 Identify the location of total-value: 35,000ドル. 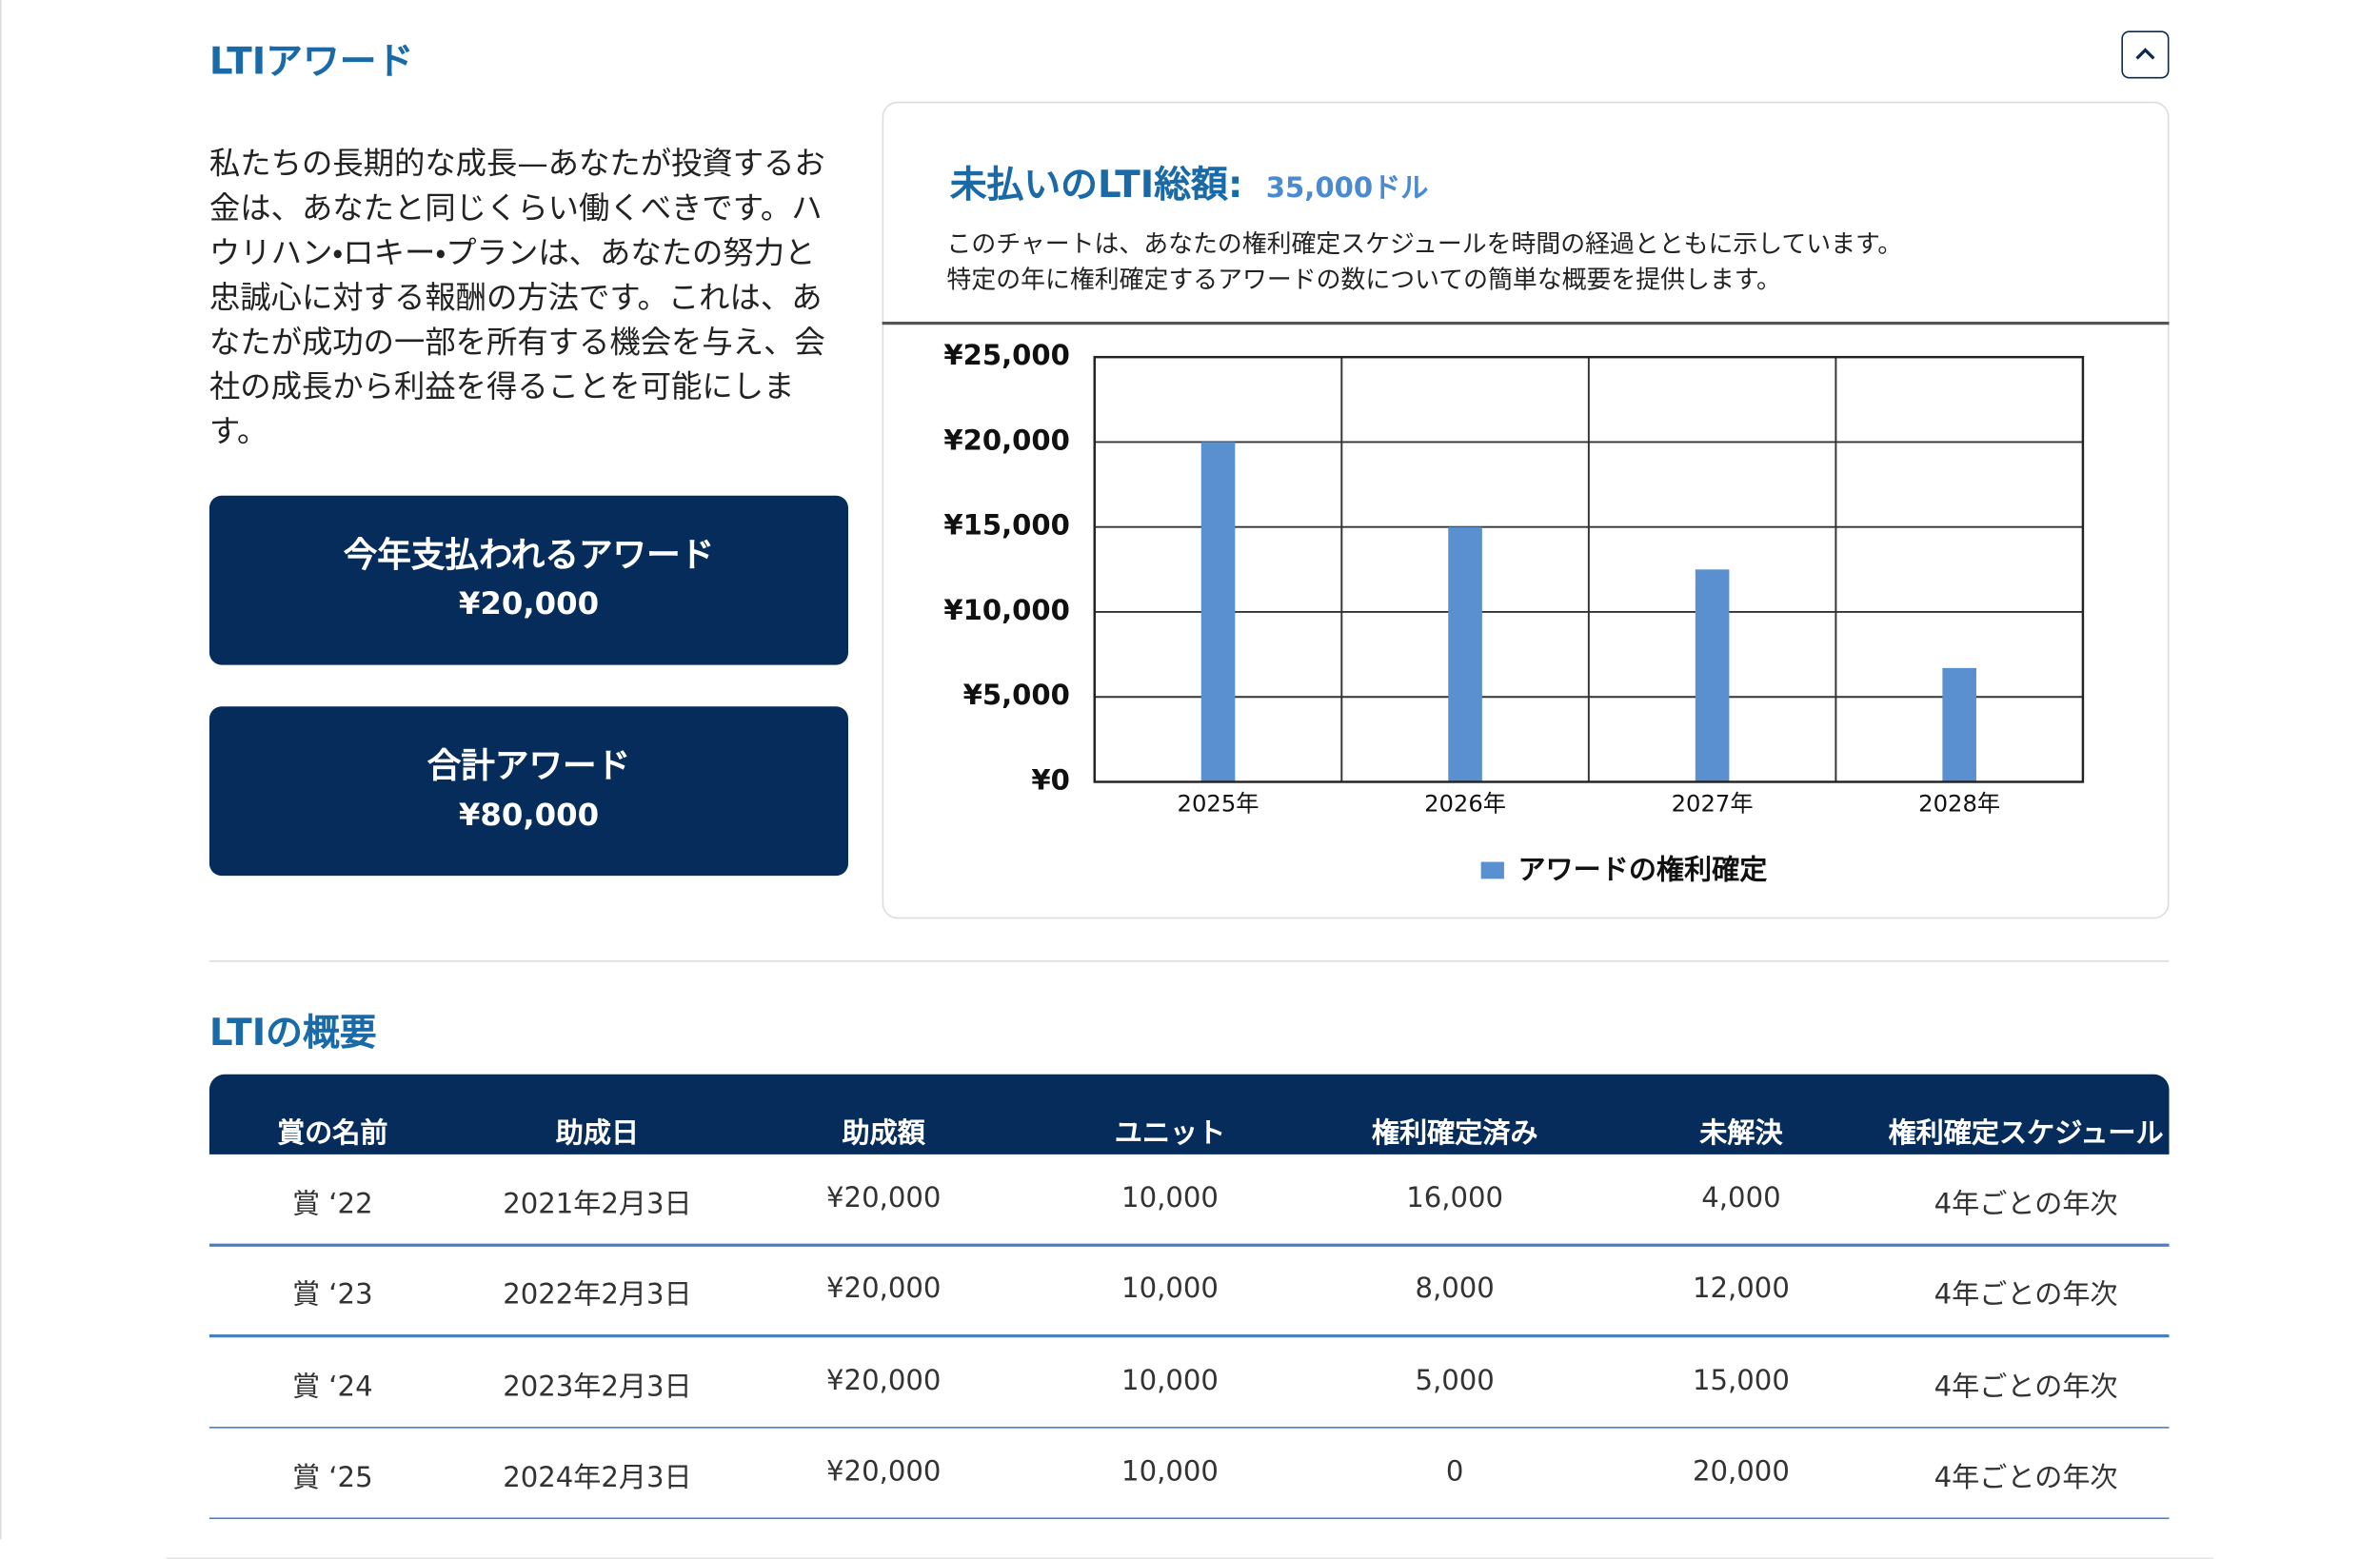
(1347, 189).